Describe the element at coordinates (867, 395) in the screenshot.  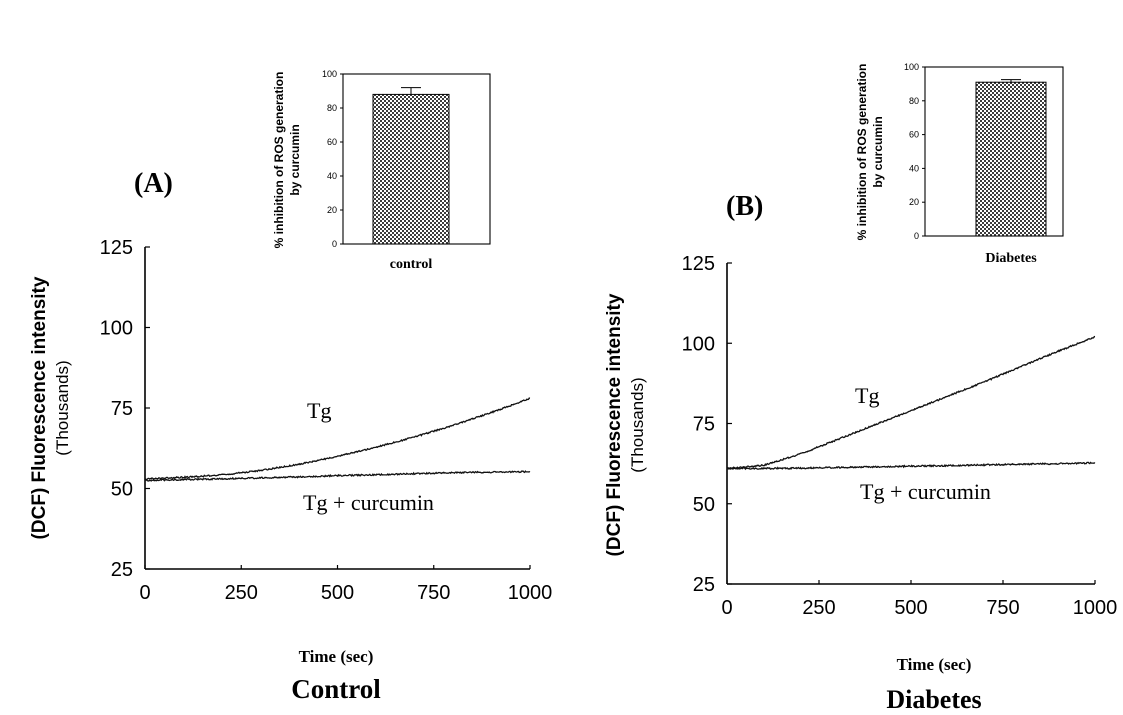
I see `panel-b-series-label: Tg` at that location.